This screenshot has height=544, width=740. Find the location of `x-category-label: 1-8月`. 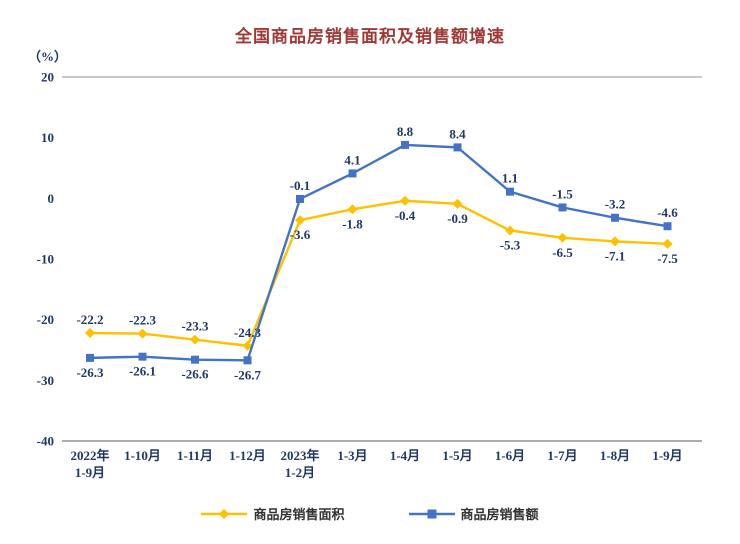

x-category-label: 1-8月 is located at coordinates (615, 455).